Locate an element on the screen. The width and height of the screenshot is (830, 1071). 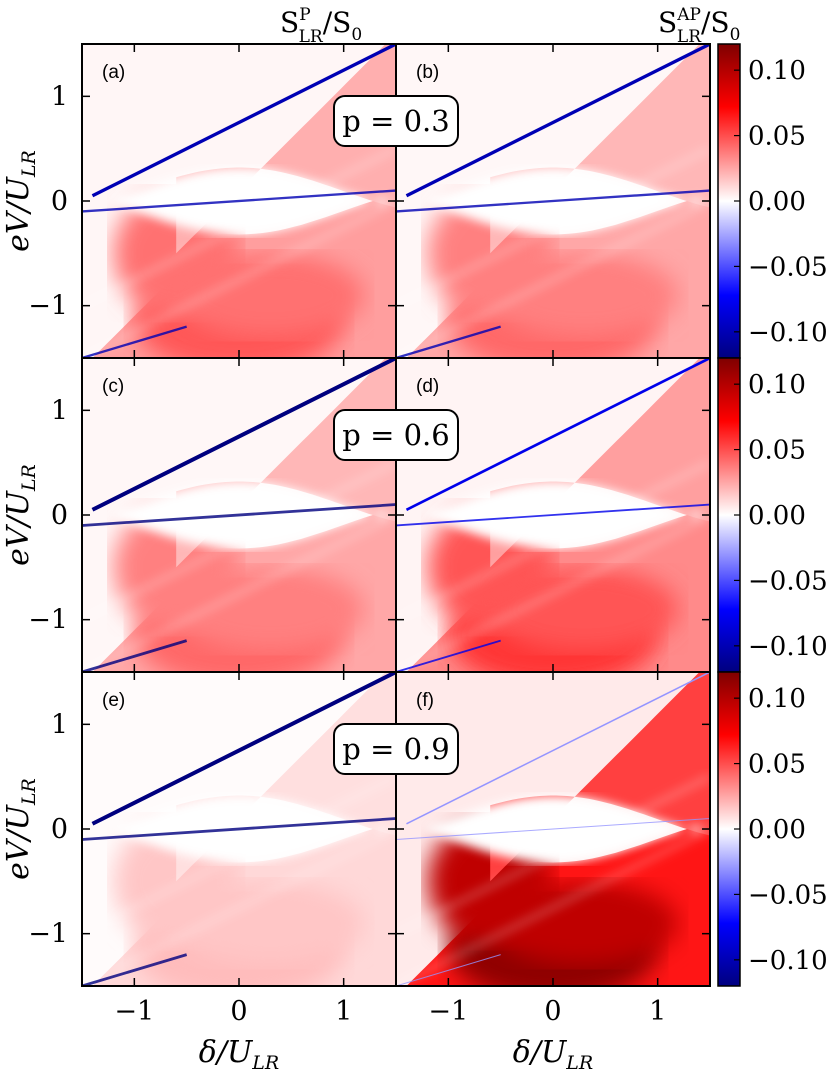
panel-a: (a) 1 0 −1 is located at coordinates (212, 201).